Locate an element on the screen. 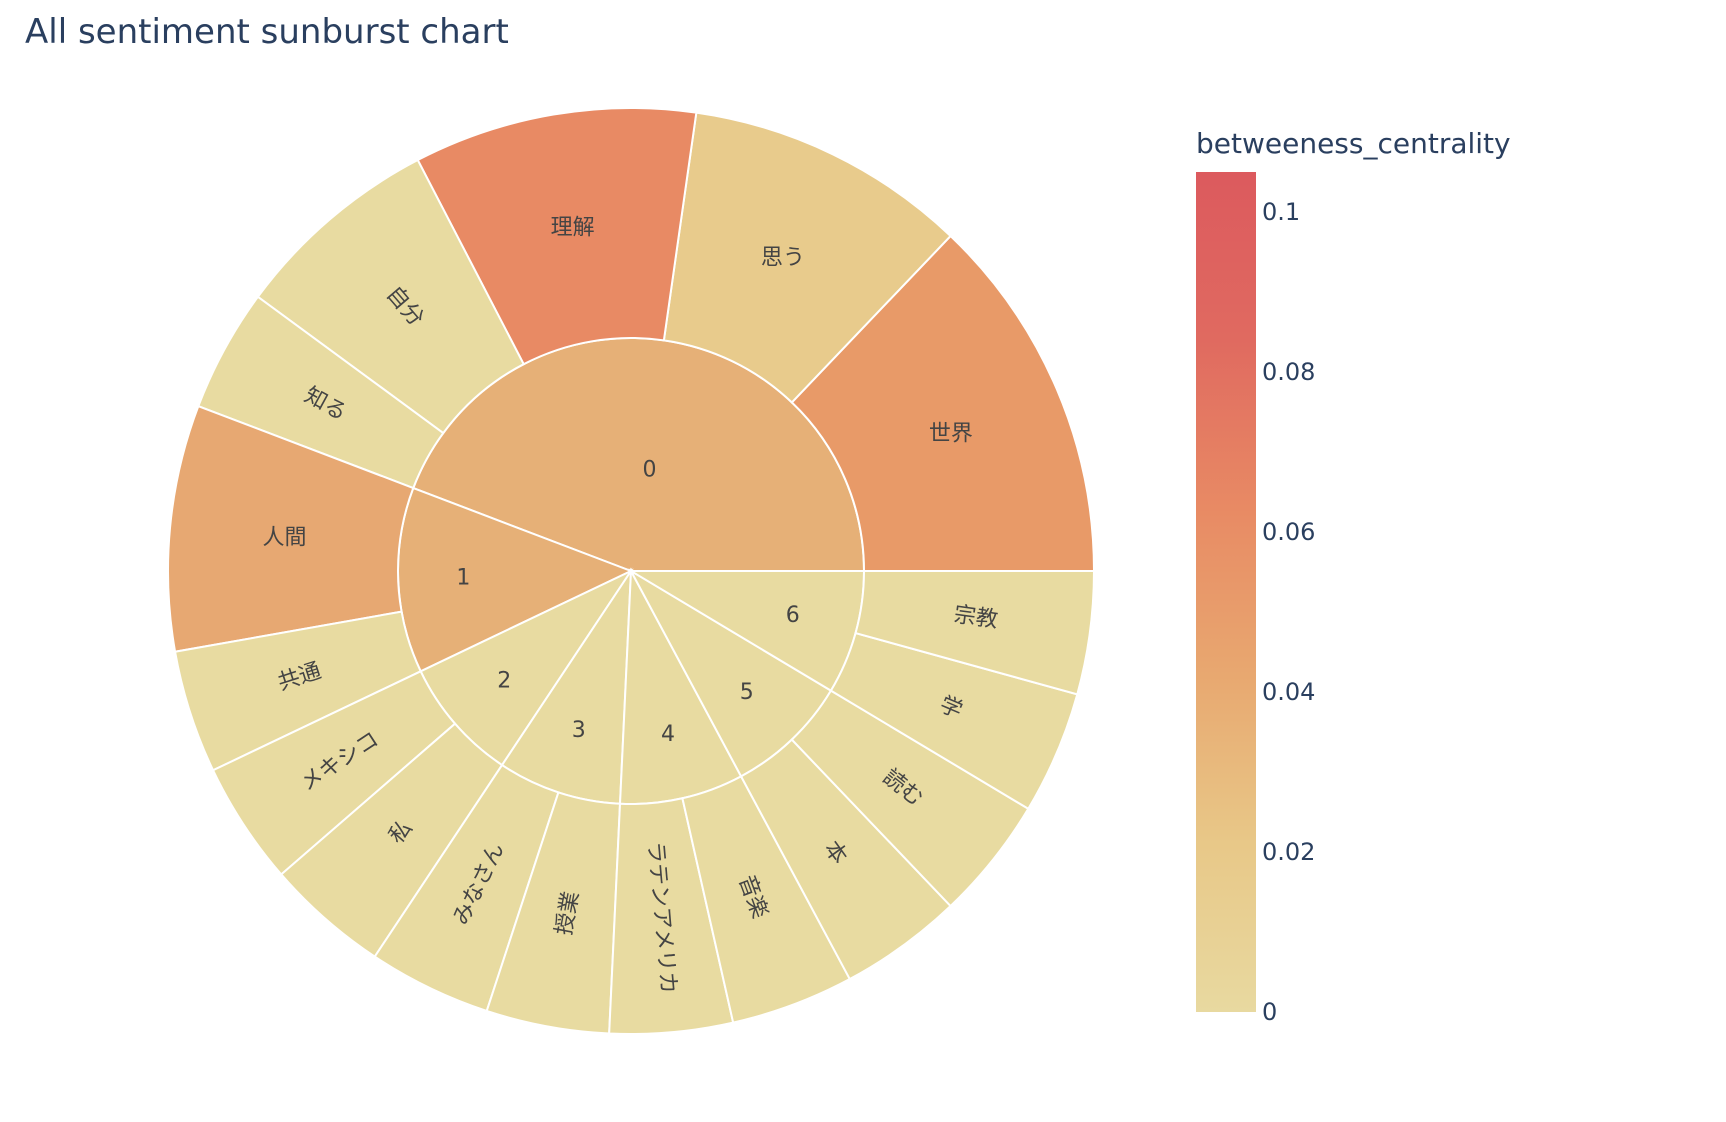 This screenshot has height=1122, width=1726. colorbar-tick-label: 0.04 is located at coordinates (1288, 692).